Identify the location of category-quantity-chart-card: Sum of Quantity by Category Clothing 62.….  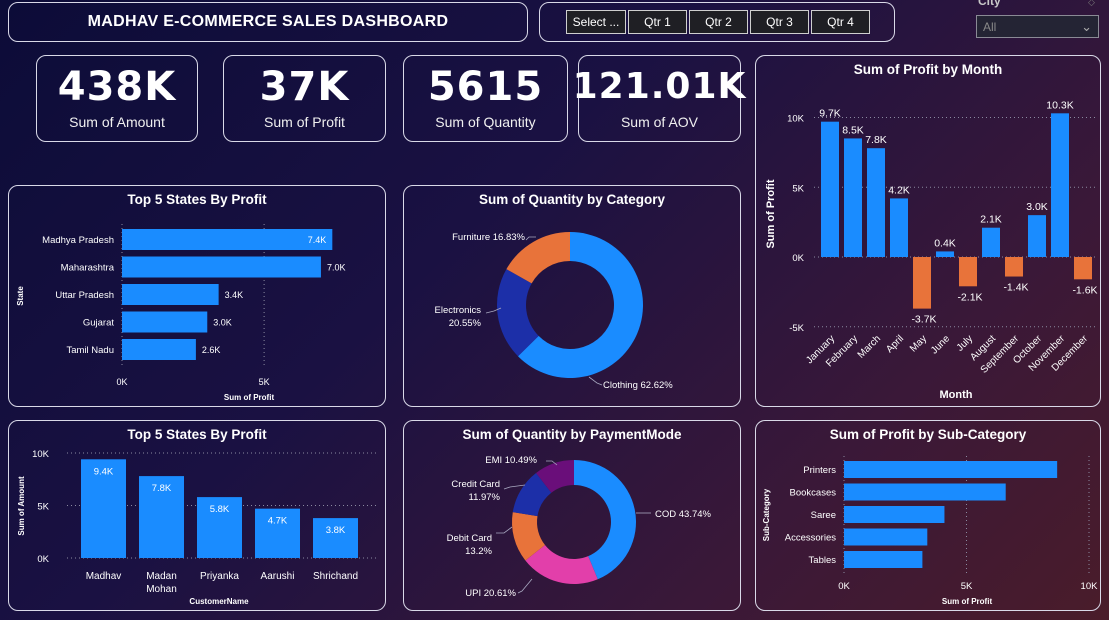
(572, 296).